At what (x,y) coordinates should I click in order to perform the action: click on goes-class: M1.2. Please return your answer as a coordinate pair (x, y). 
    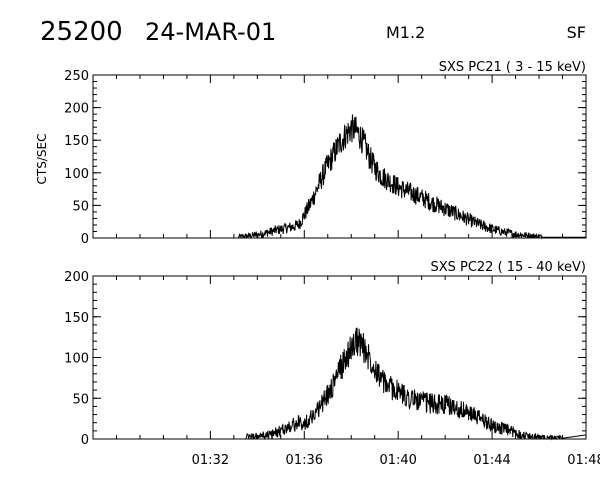
    Looking at the image, I should click on (405, 32).